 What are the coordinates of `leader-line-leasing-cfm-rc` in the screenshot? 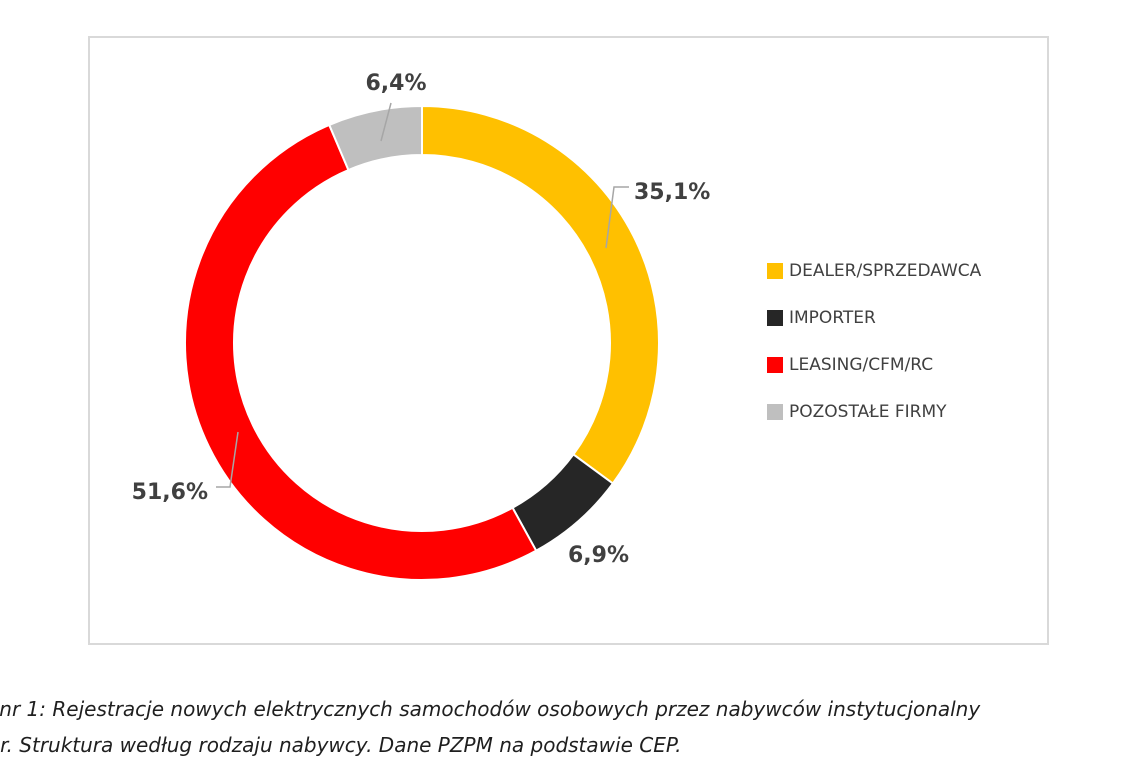 It's located at (227, 459).